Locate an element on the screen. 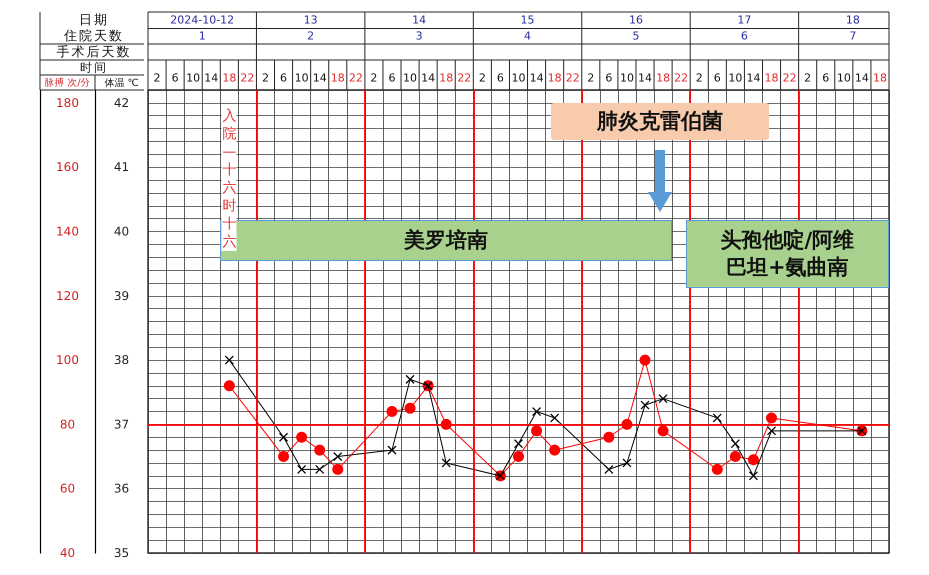 This screenshot has height=575, width=929. y-tick-label: 42 is located at coordinates (122, 103).